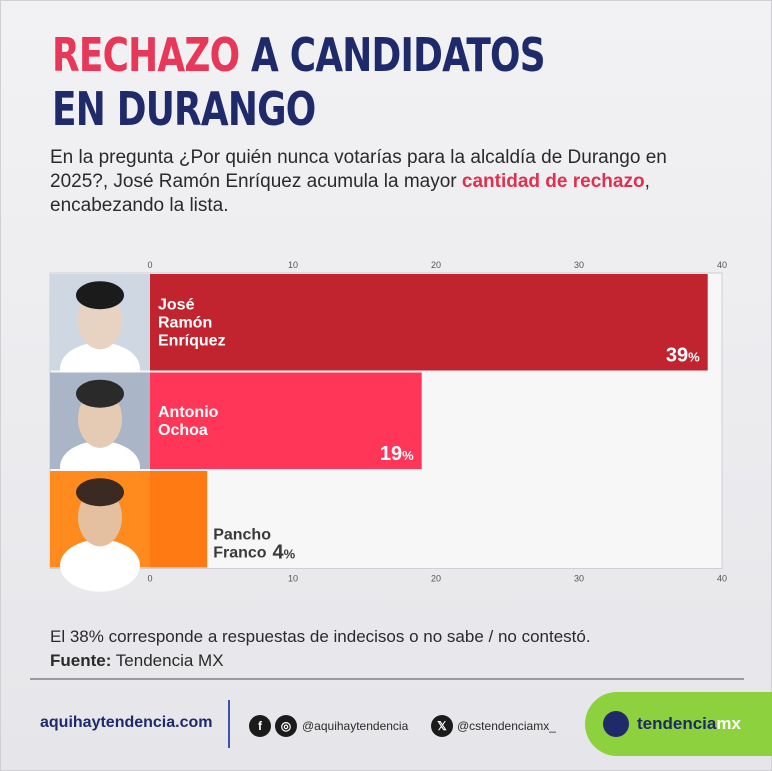 Image resolution: width=772 pixels, height=771 pixels. Describe the element at coordinates (722, 579) in the screenshot. I see `x-tick-label-bottom: 40` at that location.